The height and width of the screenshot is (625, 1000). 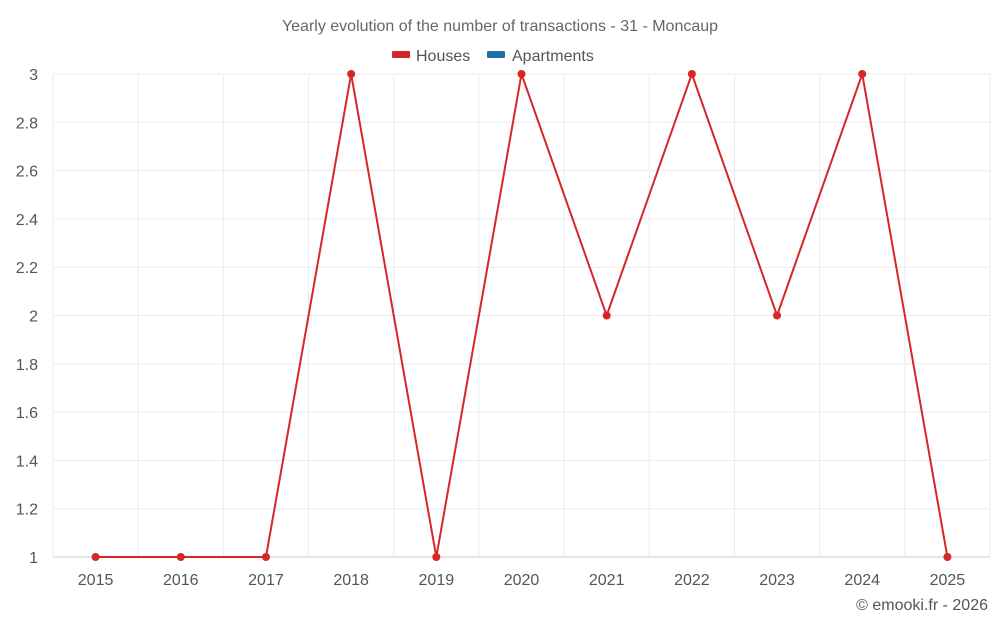 I want to click on y-tick-label: 1.2, so click(x=27, y=510).